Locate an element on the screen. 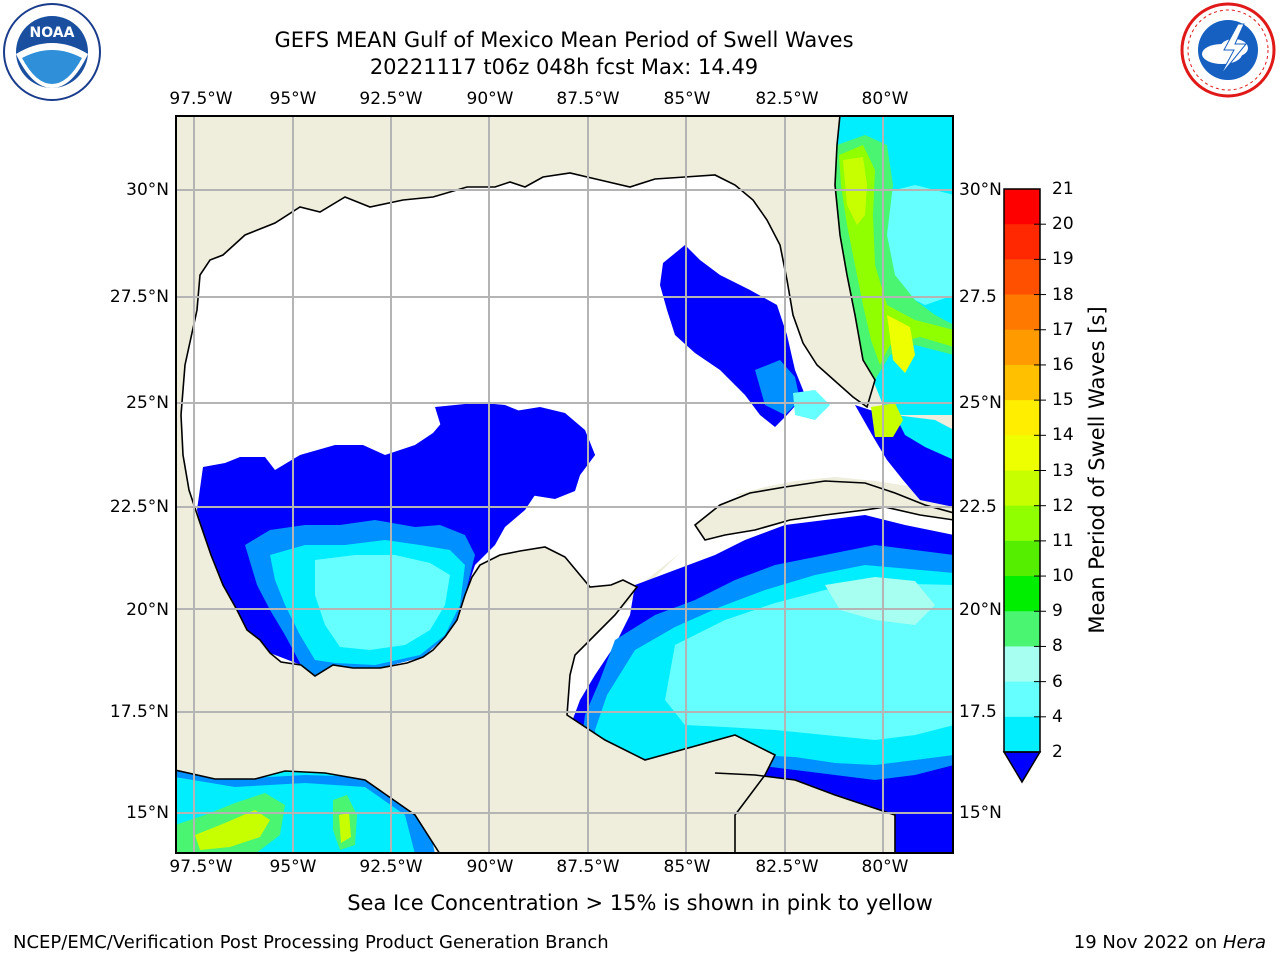 The height and width of the screenshot is (960, 1280). lon-label-bottom: 97.5°W is located at coordinates (201, 867).